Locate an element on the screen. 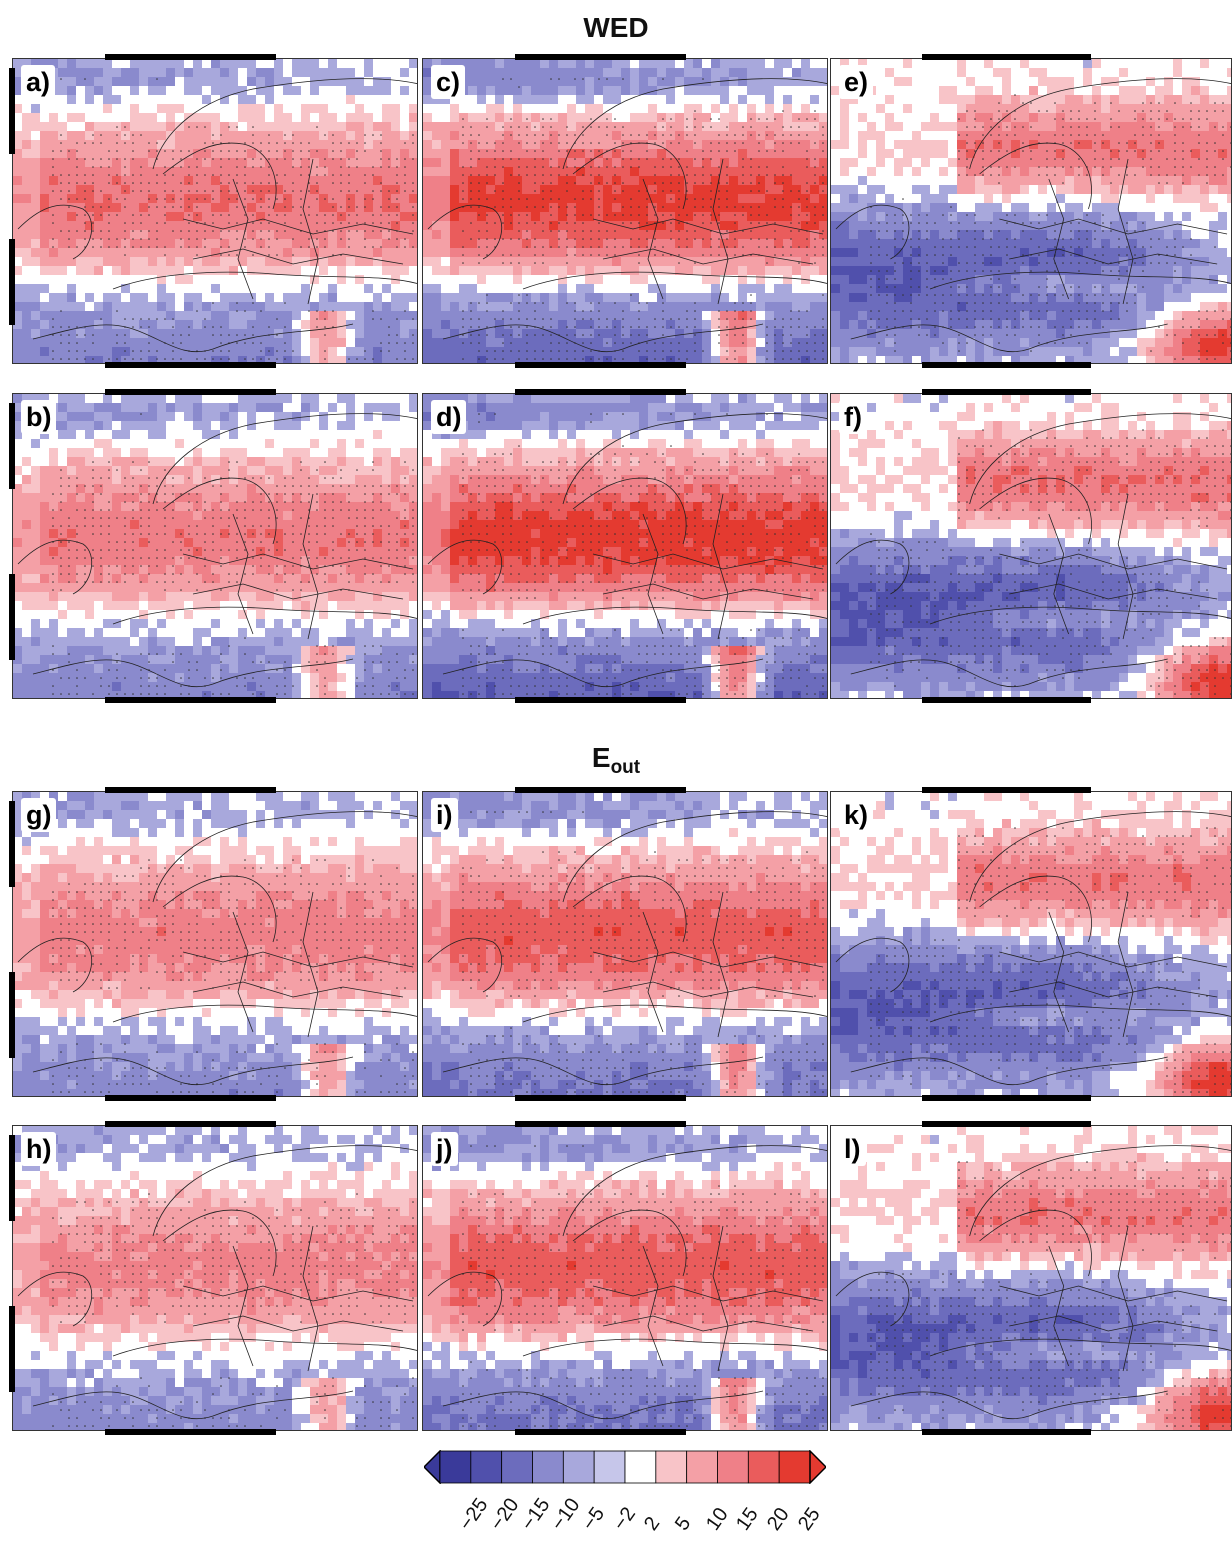  map-panel-h: h) is located at coordinates (215, 1278).